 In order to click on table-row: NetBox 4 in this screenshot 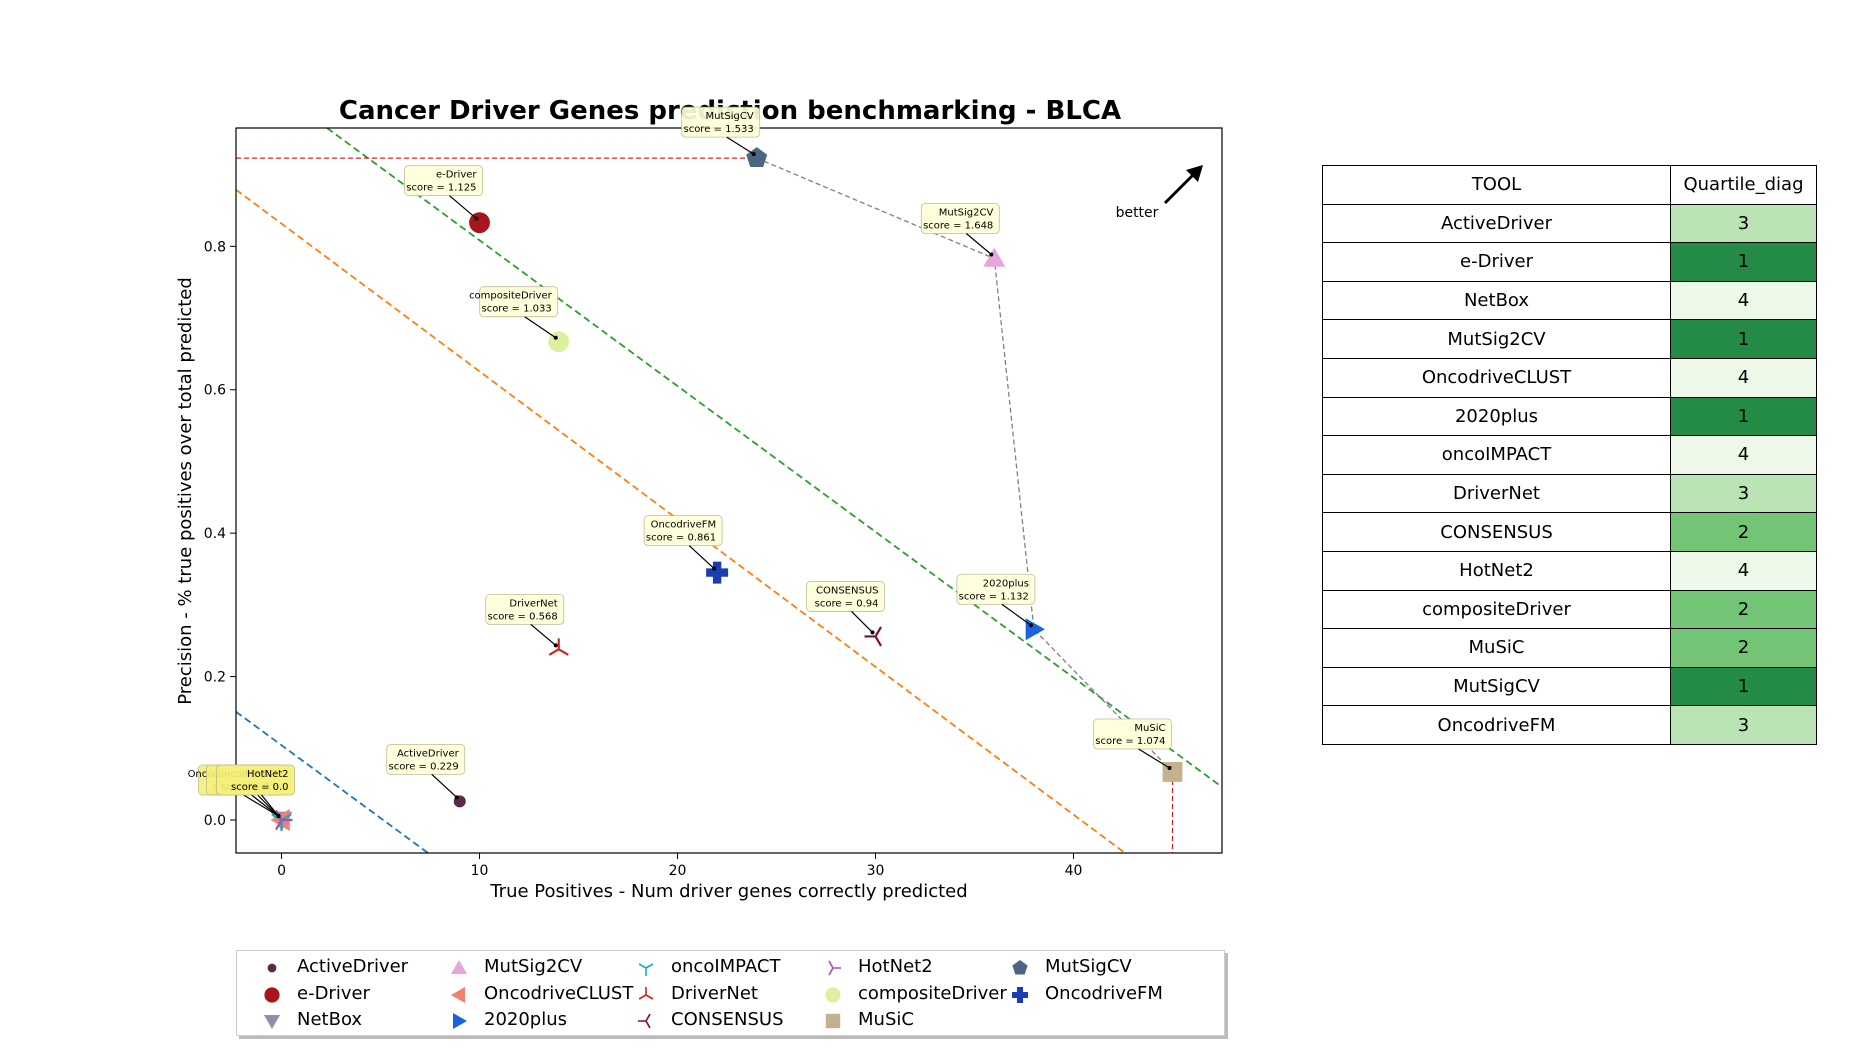, I will do `click(1569, 300)`.